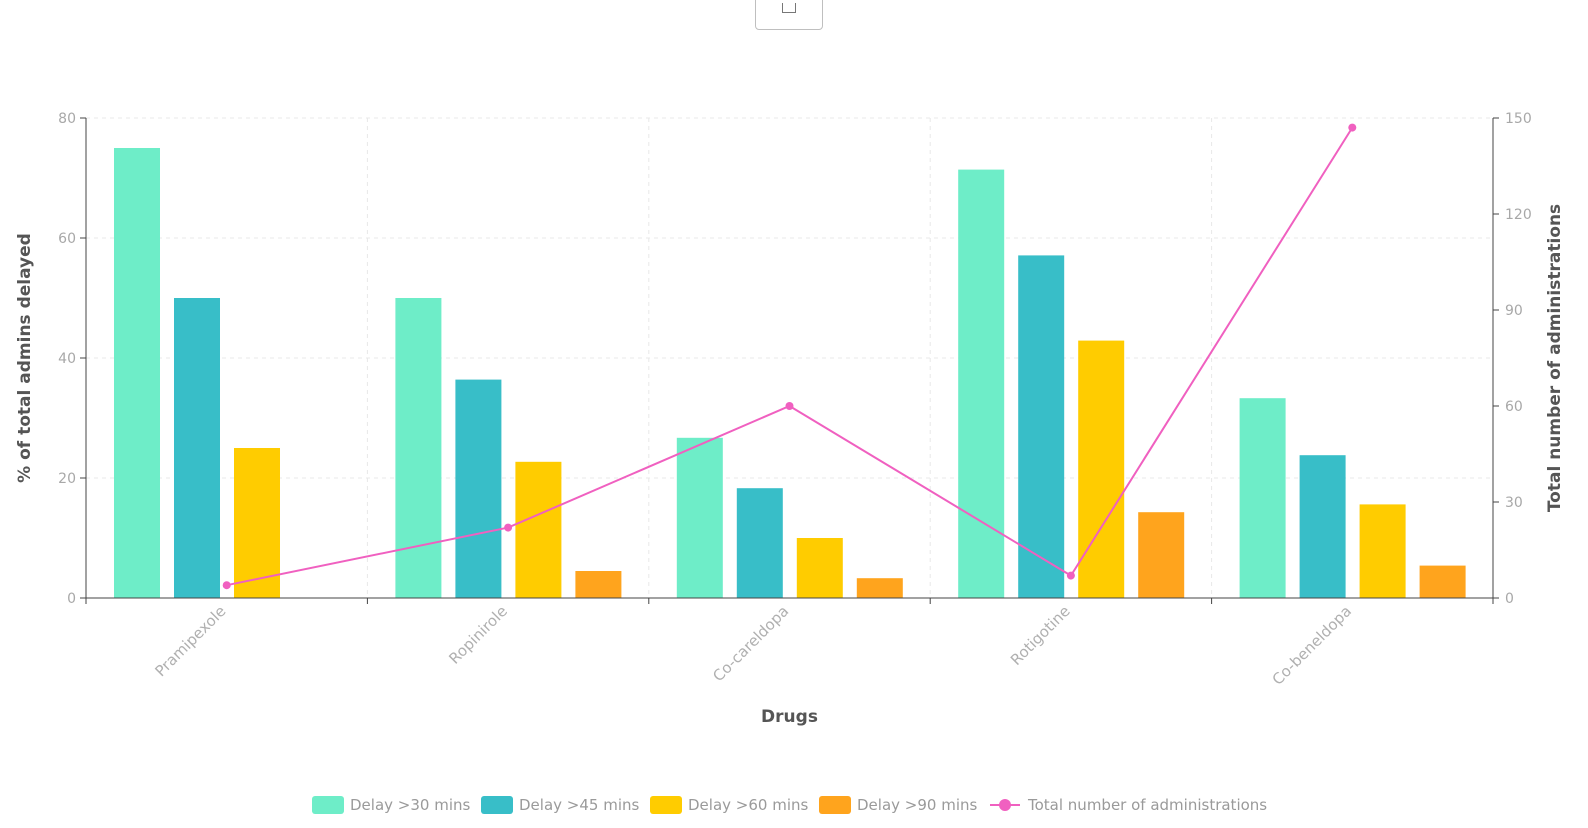 This screenshot has height=828, width=1588. I want to click on legend-label: Delay >90 mins, so click(917, 805).